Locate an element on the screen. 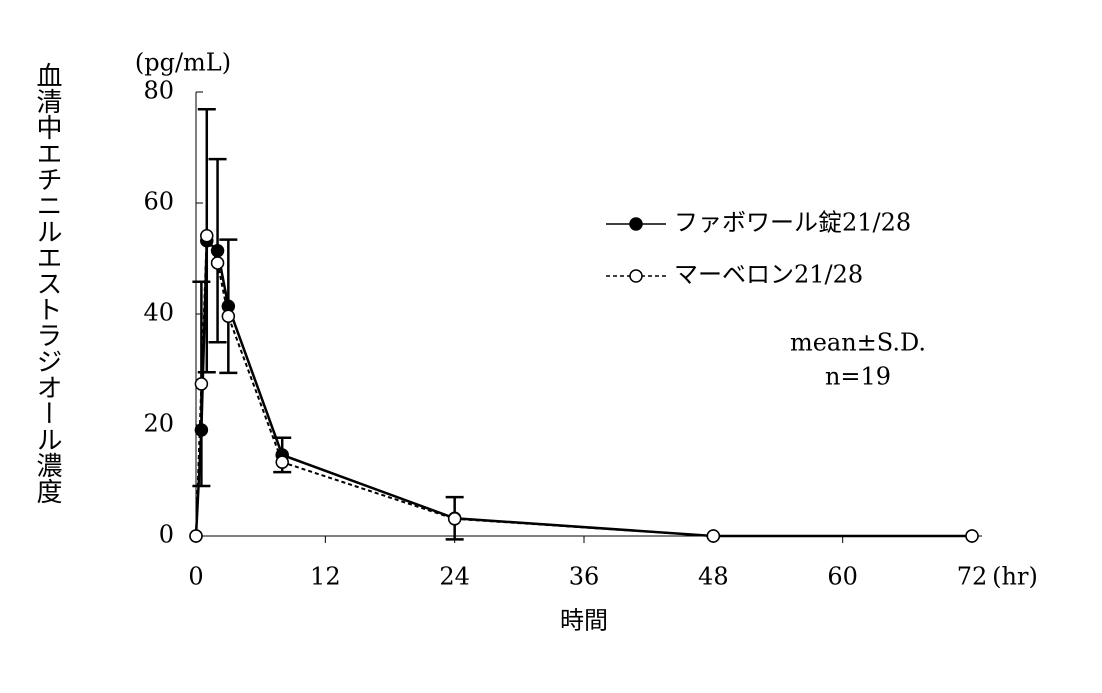  annotation: n=19 is located at coordinates (858, 377).